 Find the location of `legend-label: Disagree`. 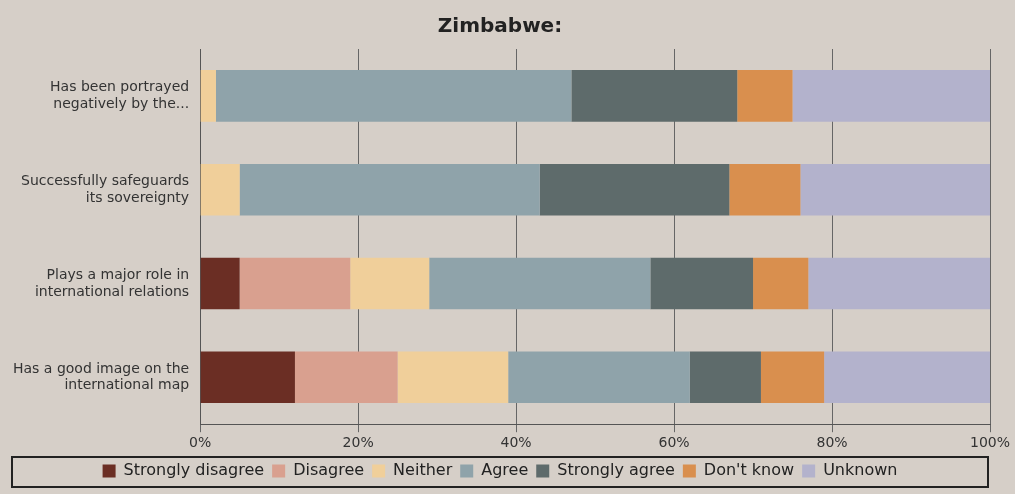

legend-label: Disagree is located at coordinates (329, 470).